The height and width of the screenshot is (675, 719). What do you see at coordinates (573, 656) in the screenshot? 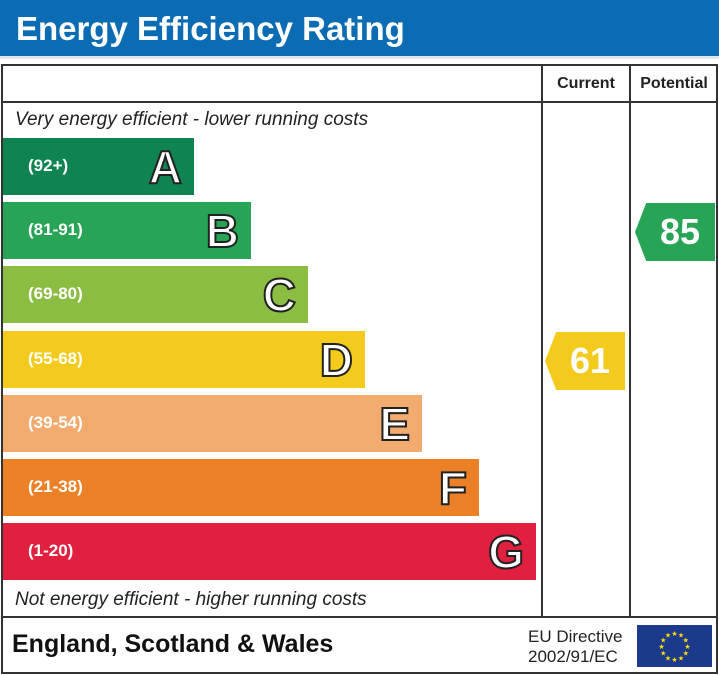
I see `directive-line2: 2002/91/EC` at bounding box center [573, 656].